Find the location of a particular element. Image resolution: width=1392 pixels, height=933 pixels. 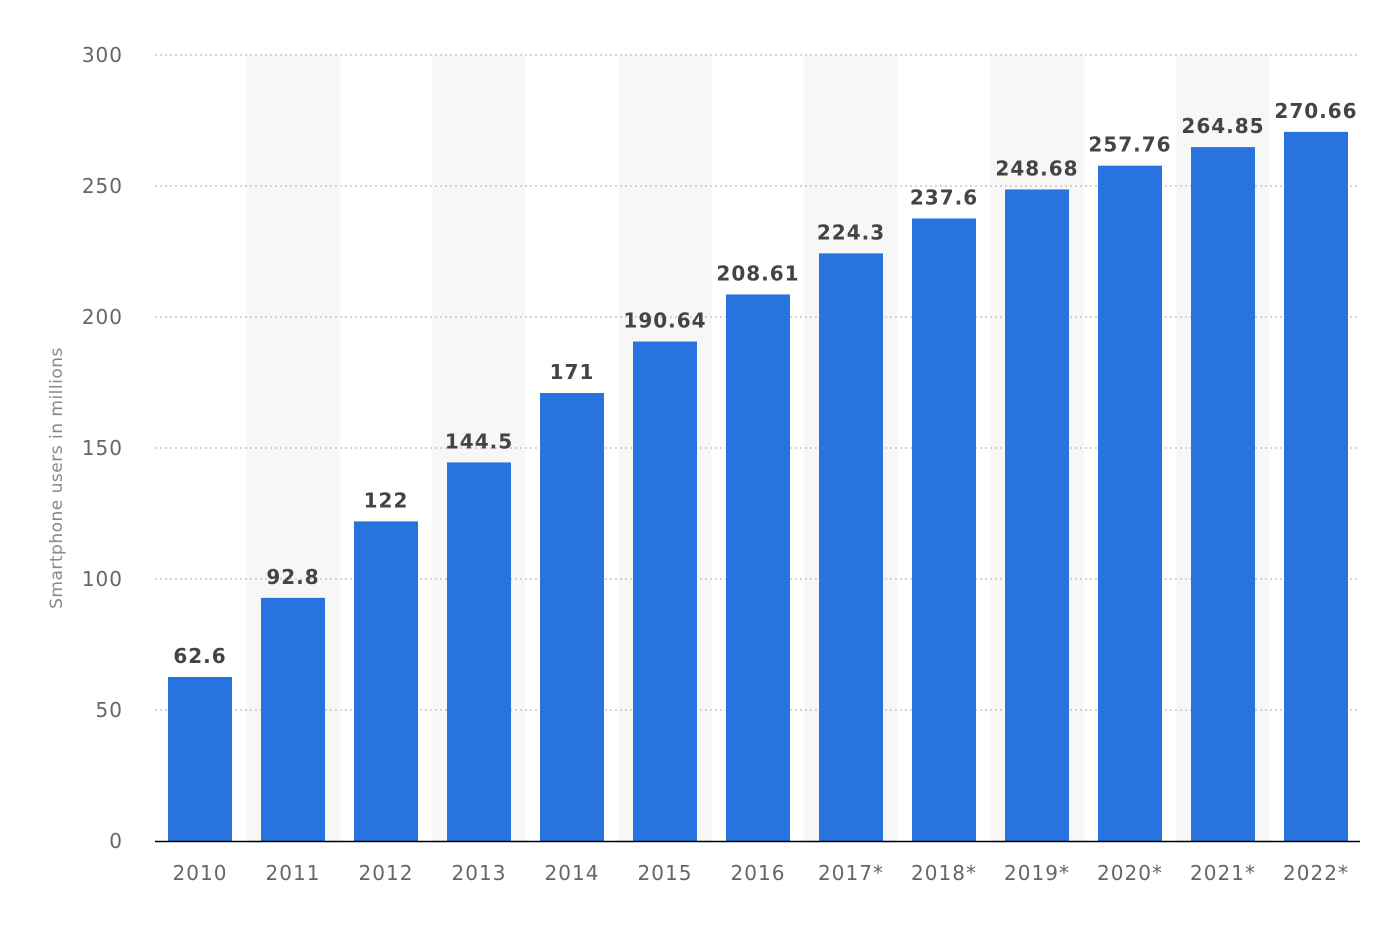

x-tick-label: 2018* is located at coordinates (944, 873).